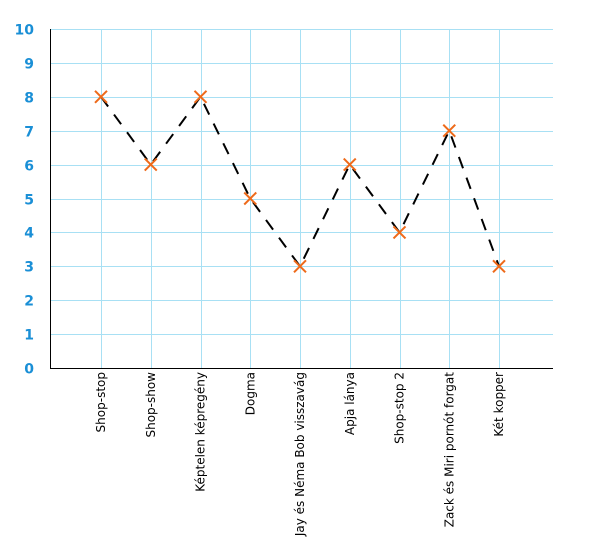  Describe the element at coordinates (29, 302) in the screenshot. I see `y-tick-label: 2` at that location.